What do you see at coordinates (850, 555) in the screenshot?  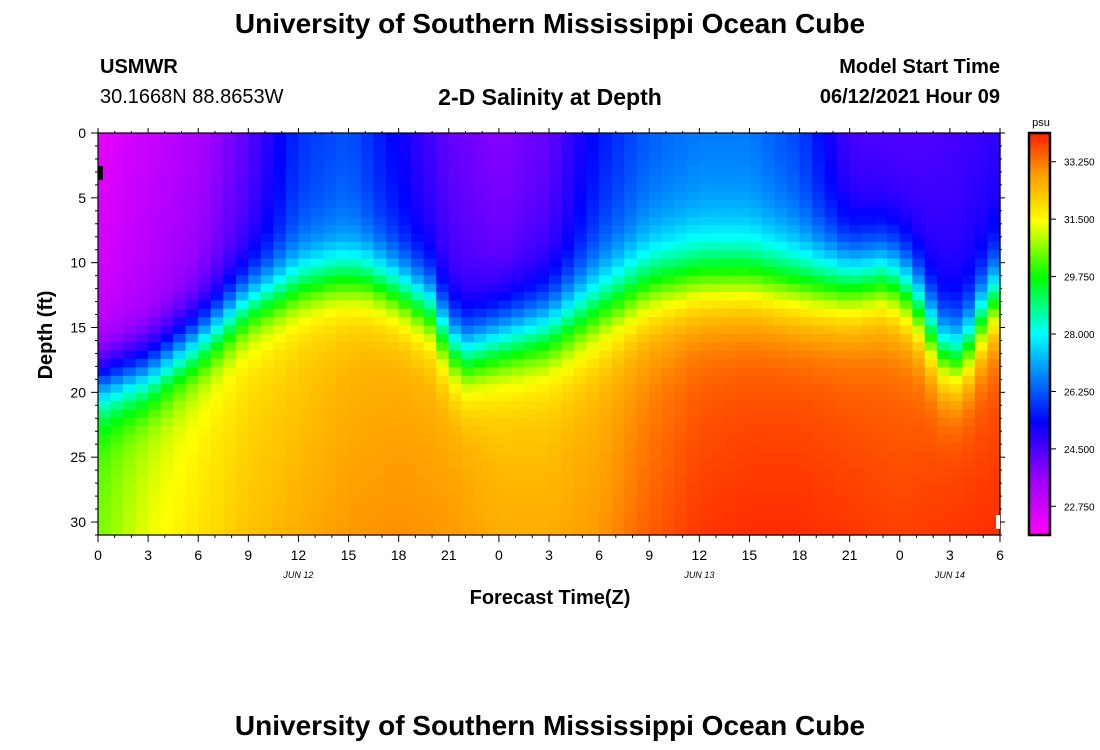 I see `x-tick-label: 21` at bounding box center [850, 555].